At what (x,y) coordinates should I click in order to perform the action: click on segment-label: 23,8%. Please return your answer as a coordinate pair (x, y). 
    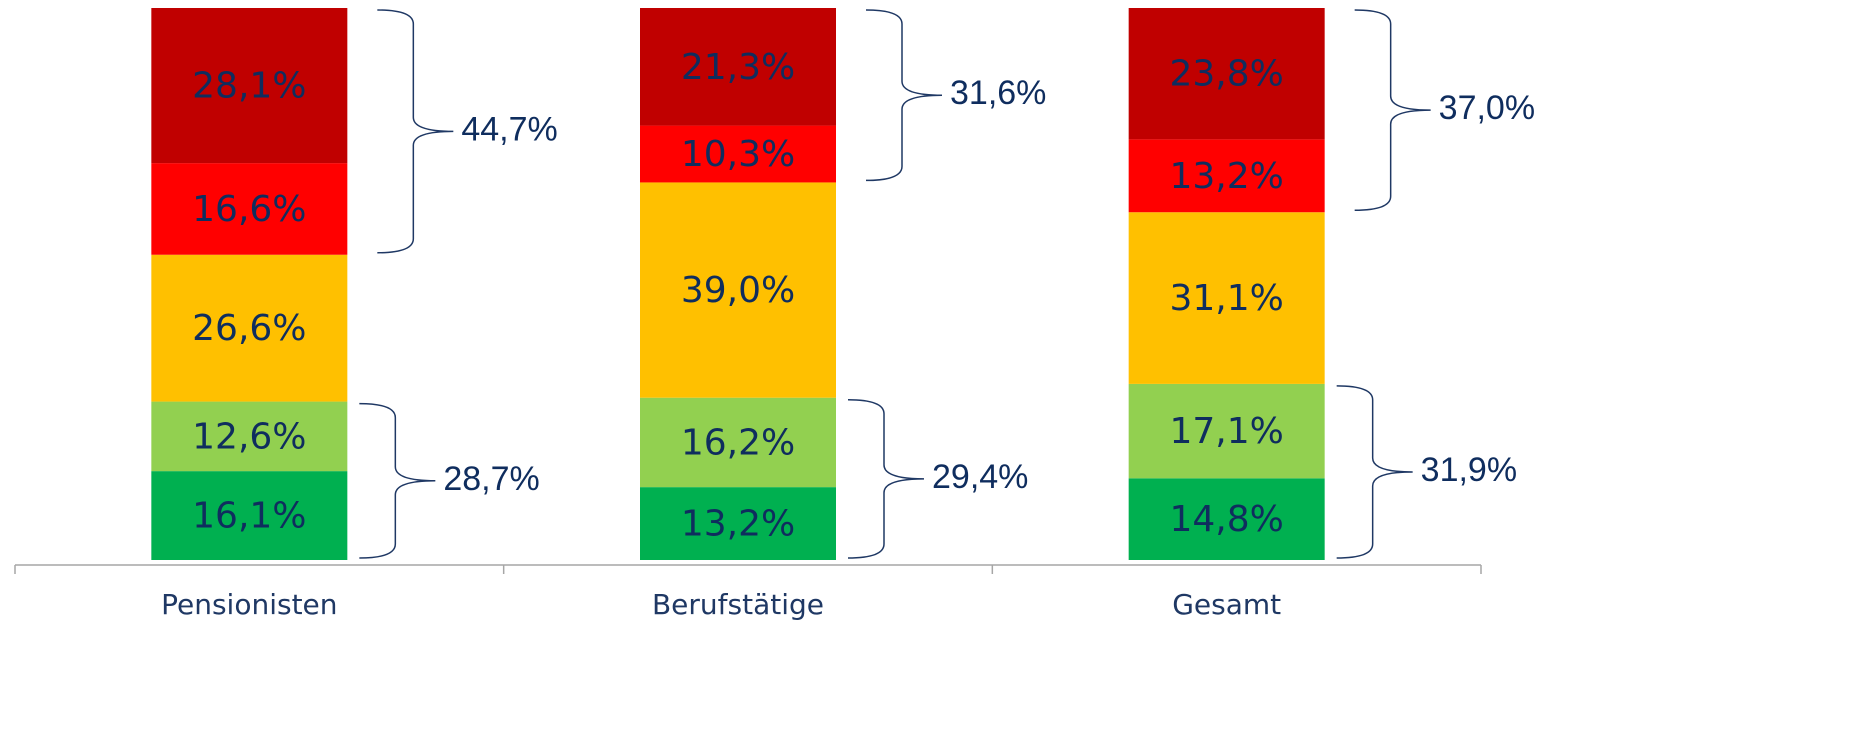
    Looking at the image, I should click on (1226, 74).